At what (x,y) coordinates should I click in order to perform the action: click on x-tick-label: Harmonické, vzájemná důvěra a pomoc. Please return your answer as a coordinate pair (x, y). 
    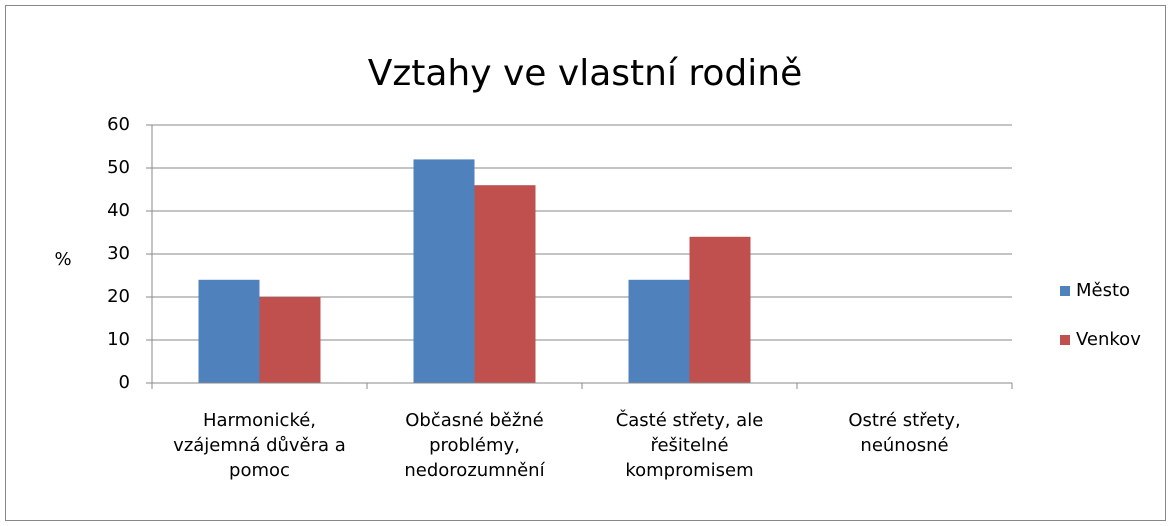
    Looking at the image, I should click on (259, 445).